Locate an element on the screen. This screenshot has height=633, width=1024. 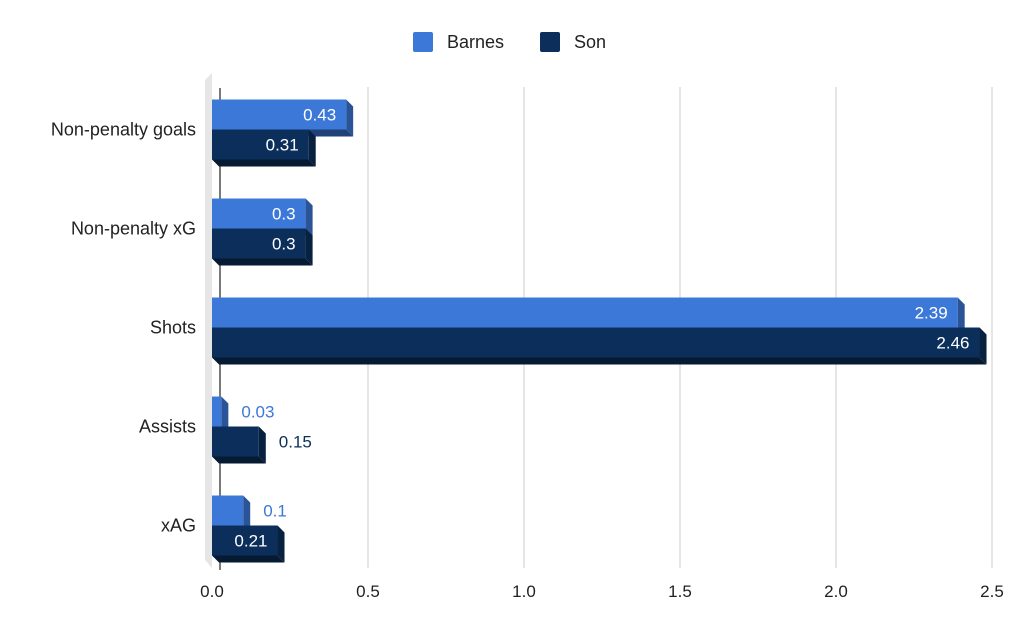
x-tick-label: 0.0 is located at coordinates (212, 591).